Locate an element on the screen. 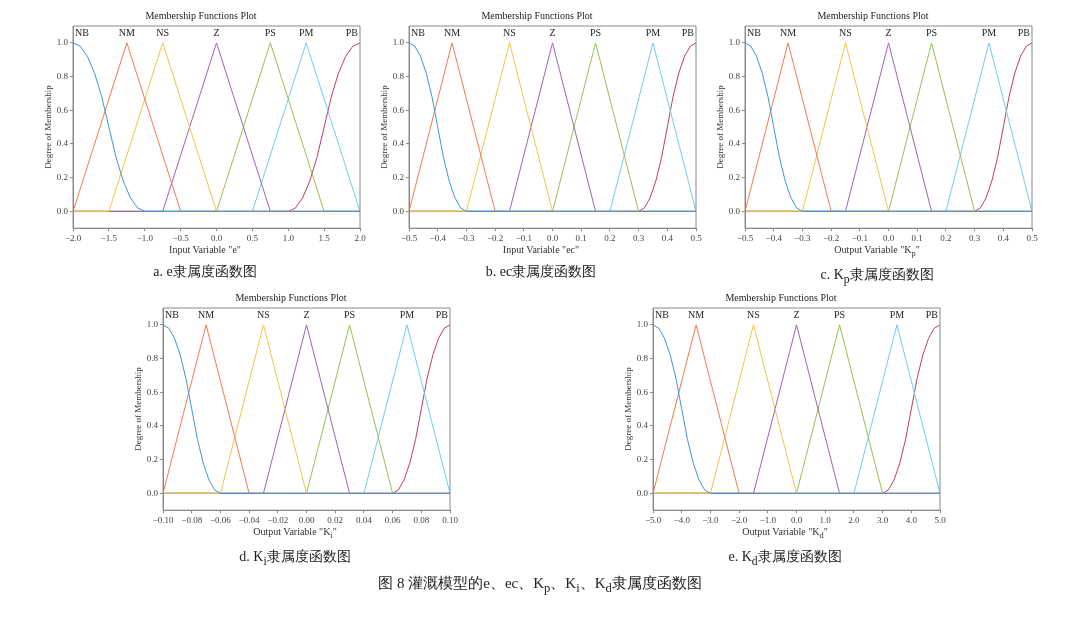 The height and width of the screenshot is (624, 1080). x-axis-title: Input Variable "ec" is located at coordinates (541, 249).